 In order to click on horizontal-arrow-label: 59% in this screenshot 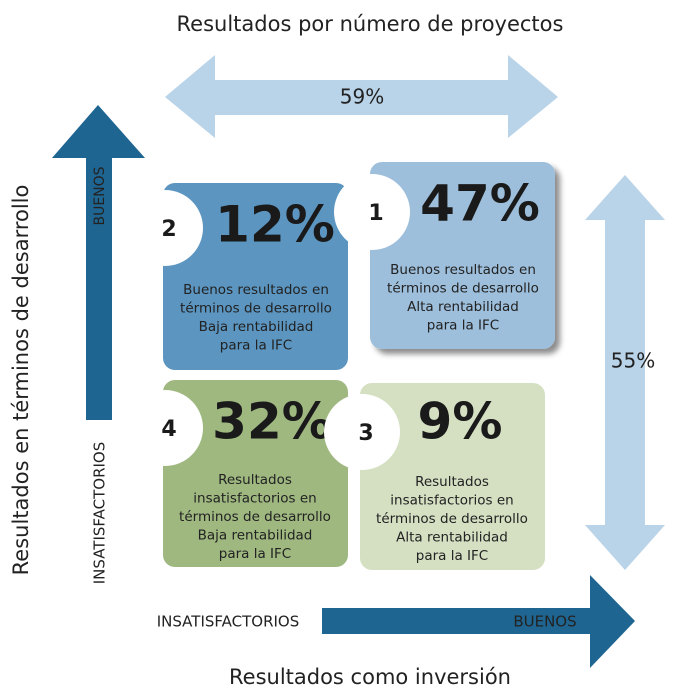, I will do `click(362, 97)`.